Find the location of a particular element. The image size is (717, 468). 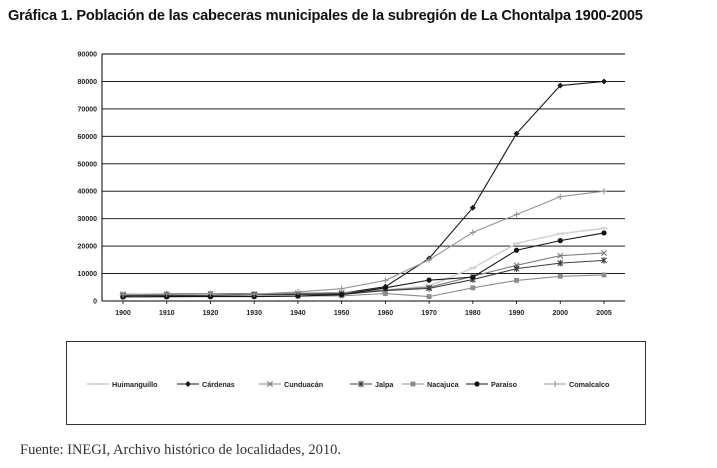

legend-label: Paraíso is located at coordinates (504, 384).